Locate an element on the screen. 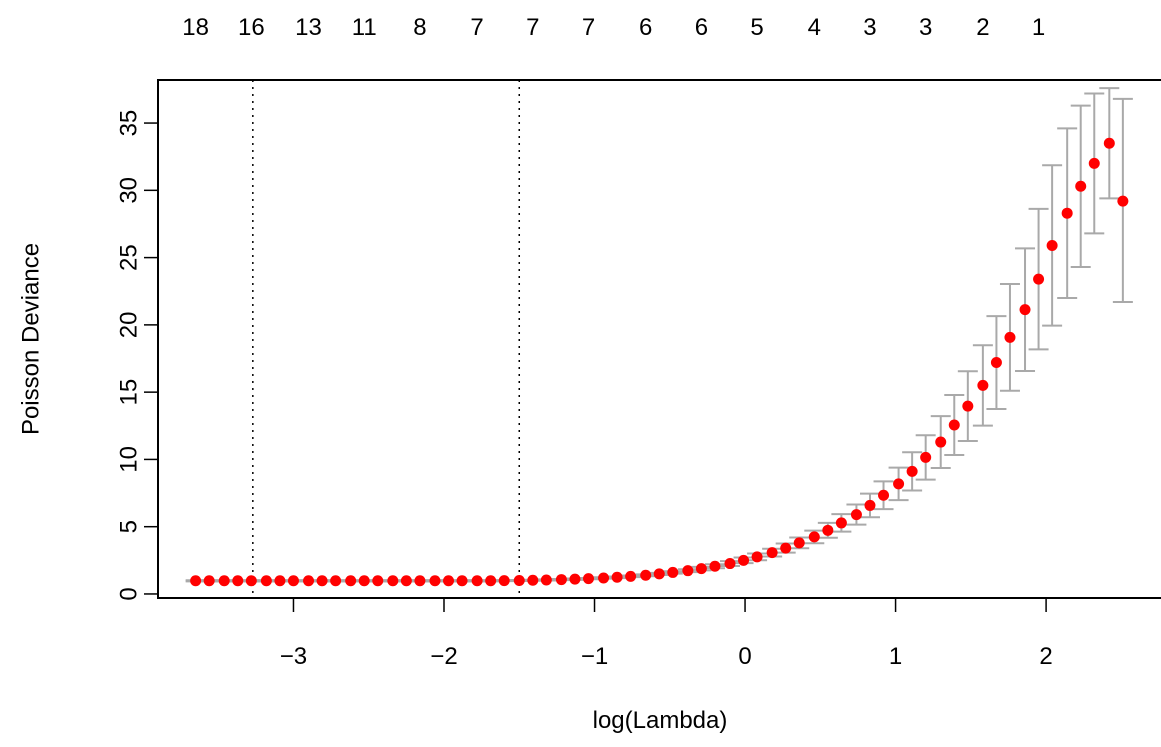 This screenshot has width=1161, height=747. top-axis-label: 1 is located at coordinates (1038, 27).